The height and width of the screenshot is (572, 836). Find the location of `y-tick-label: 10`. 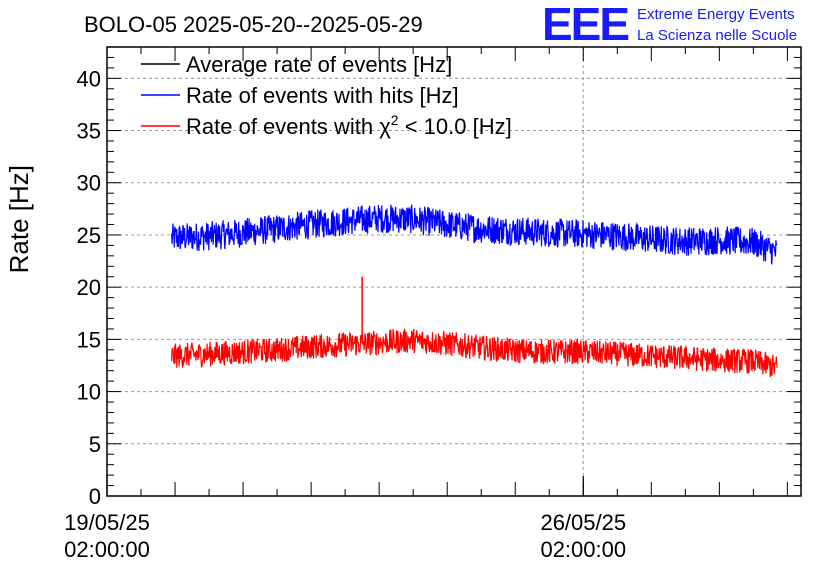

y-tick-label: 10 is located at coordinates (89, 392).